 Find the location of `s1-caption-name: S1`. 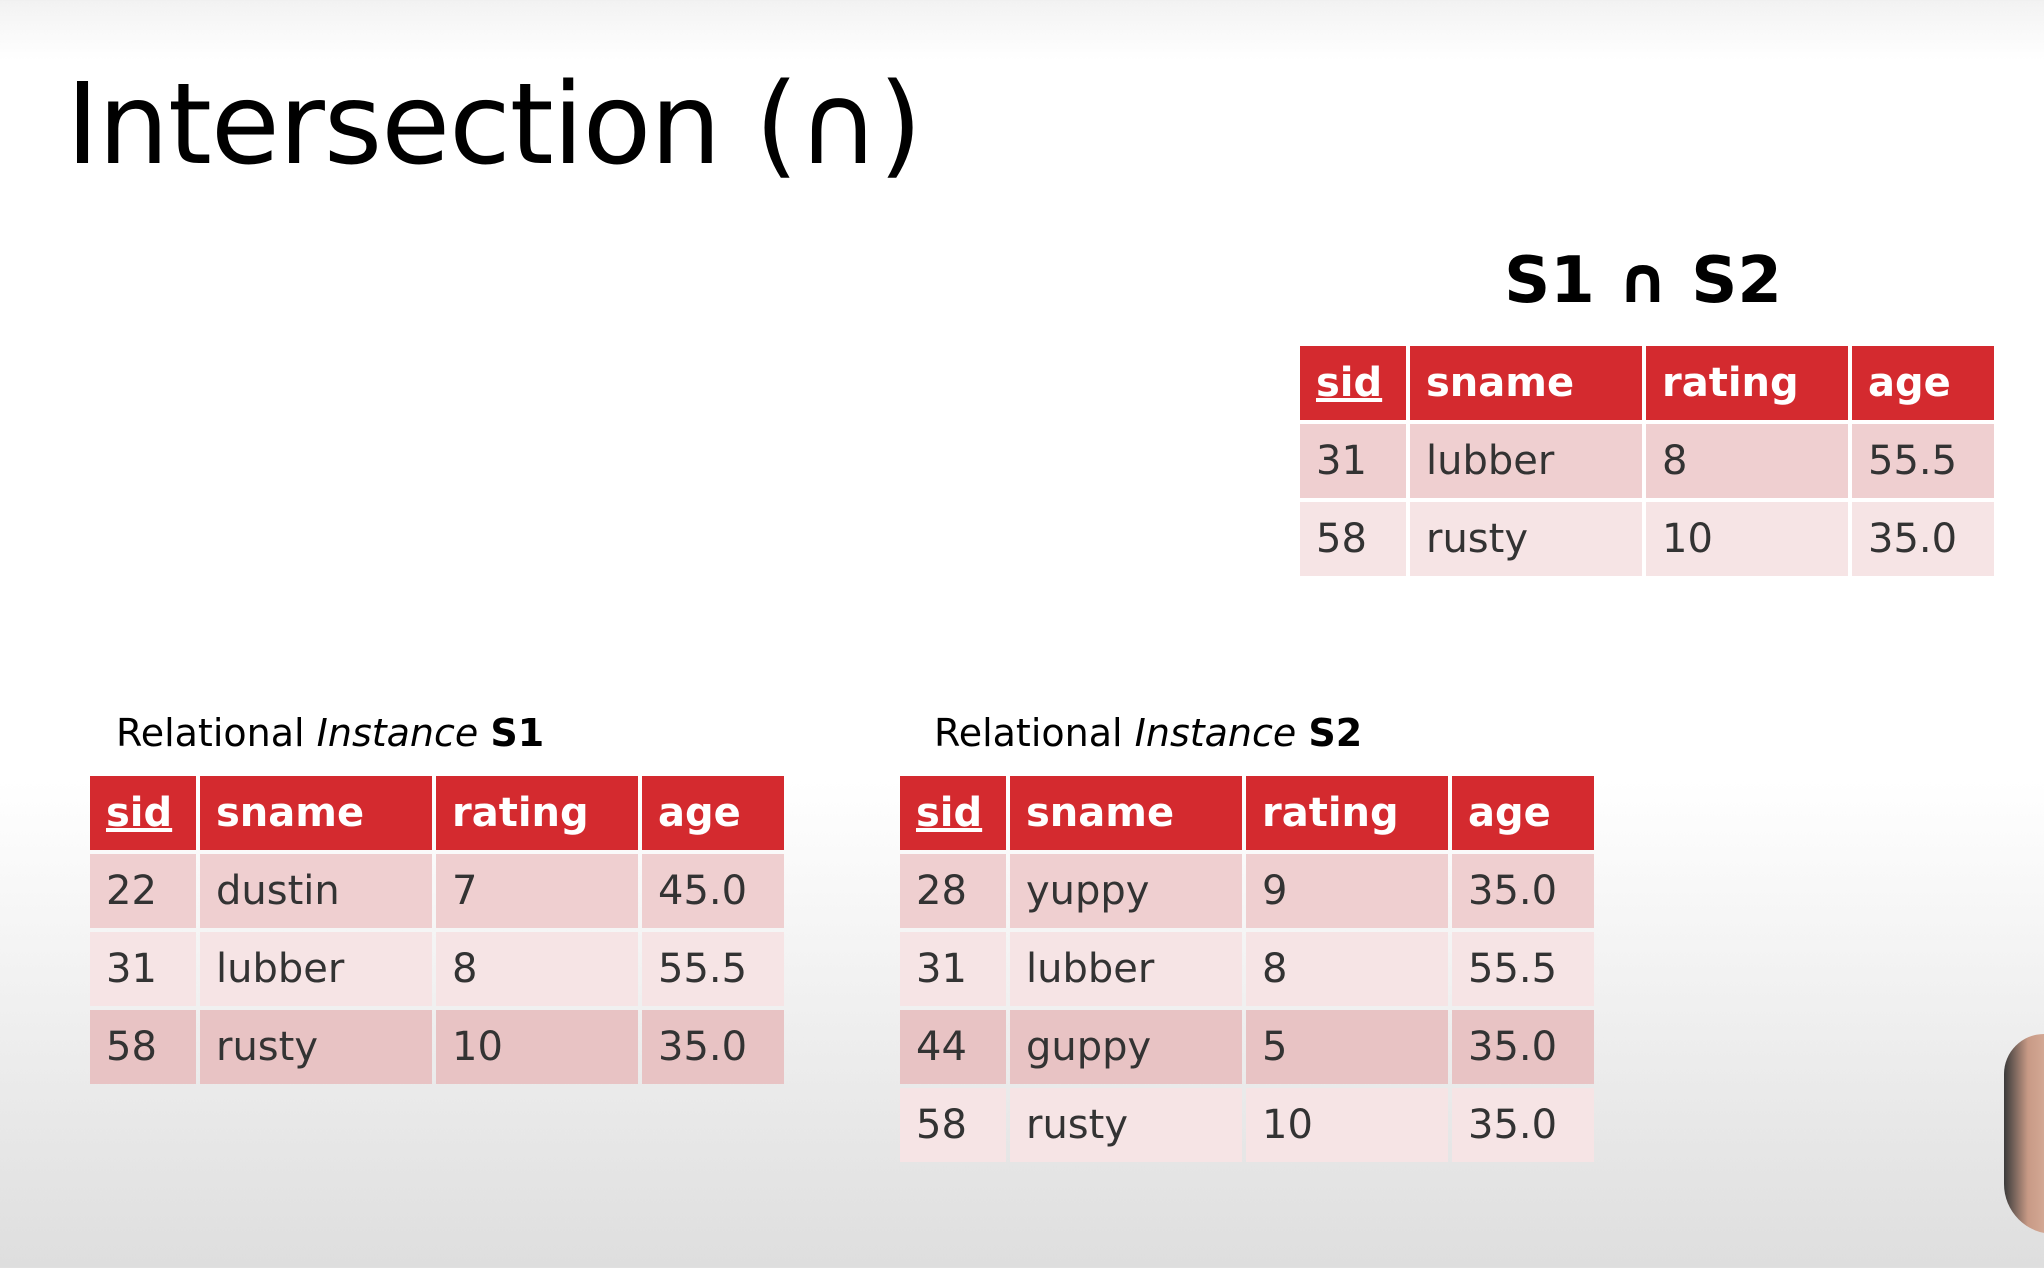

s1-caption-name: S1 is located at coordinates (517, 733).